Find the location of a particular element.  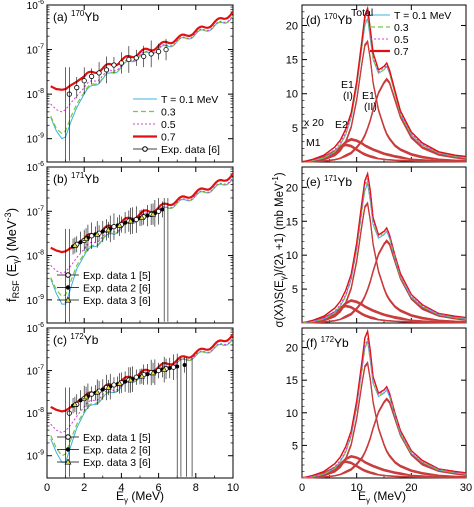

legend-label: T = 0.1 MeV is located at coordinates (422, 16).